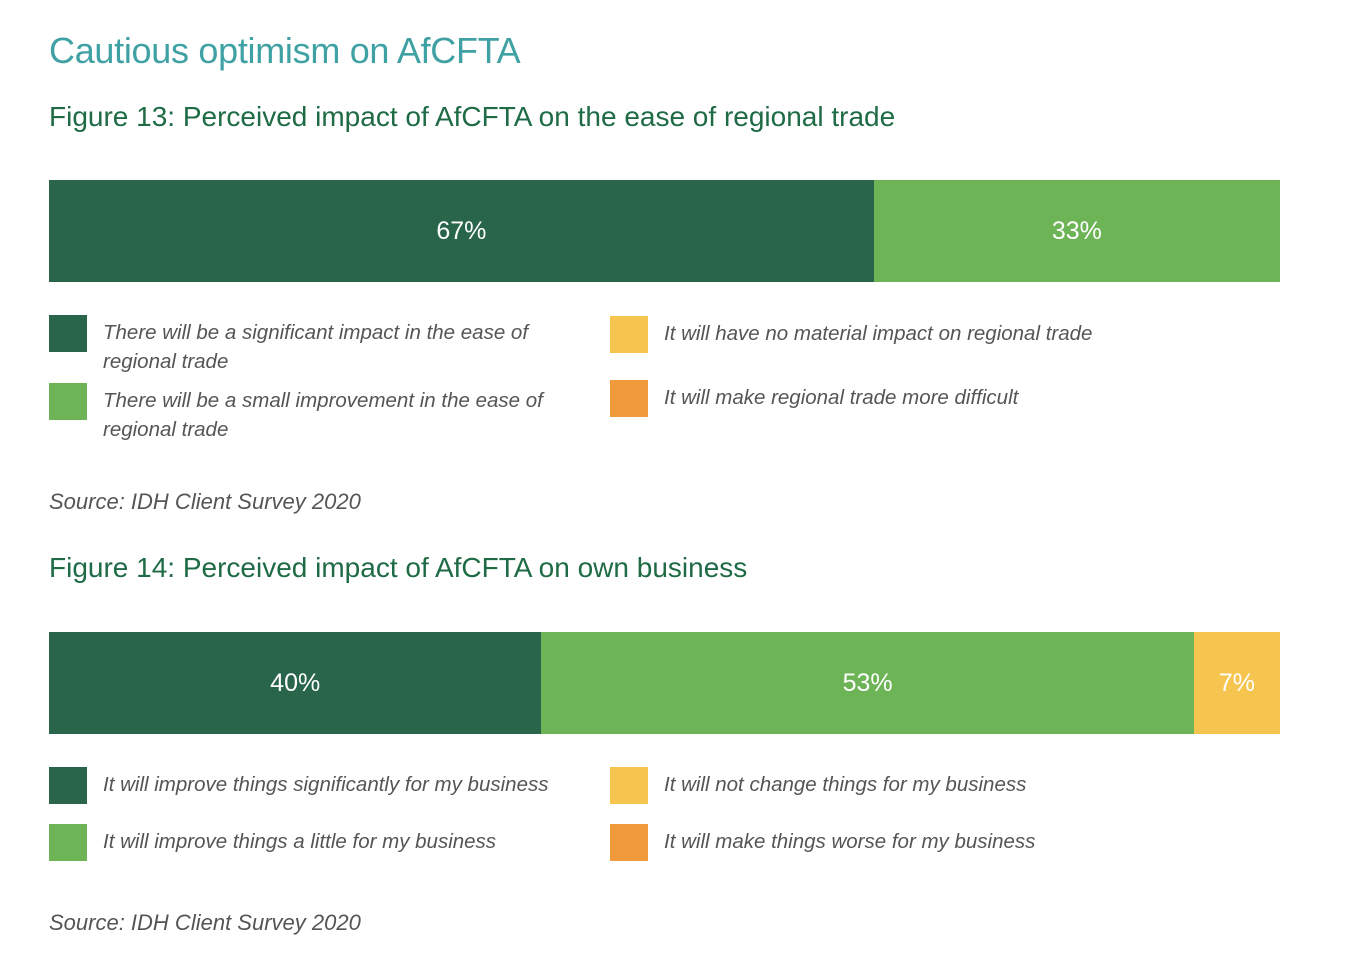 This screenshot has height=974, width=1370. I want to click on figure-14-data-label-2: 7%, so click(1236, 682).